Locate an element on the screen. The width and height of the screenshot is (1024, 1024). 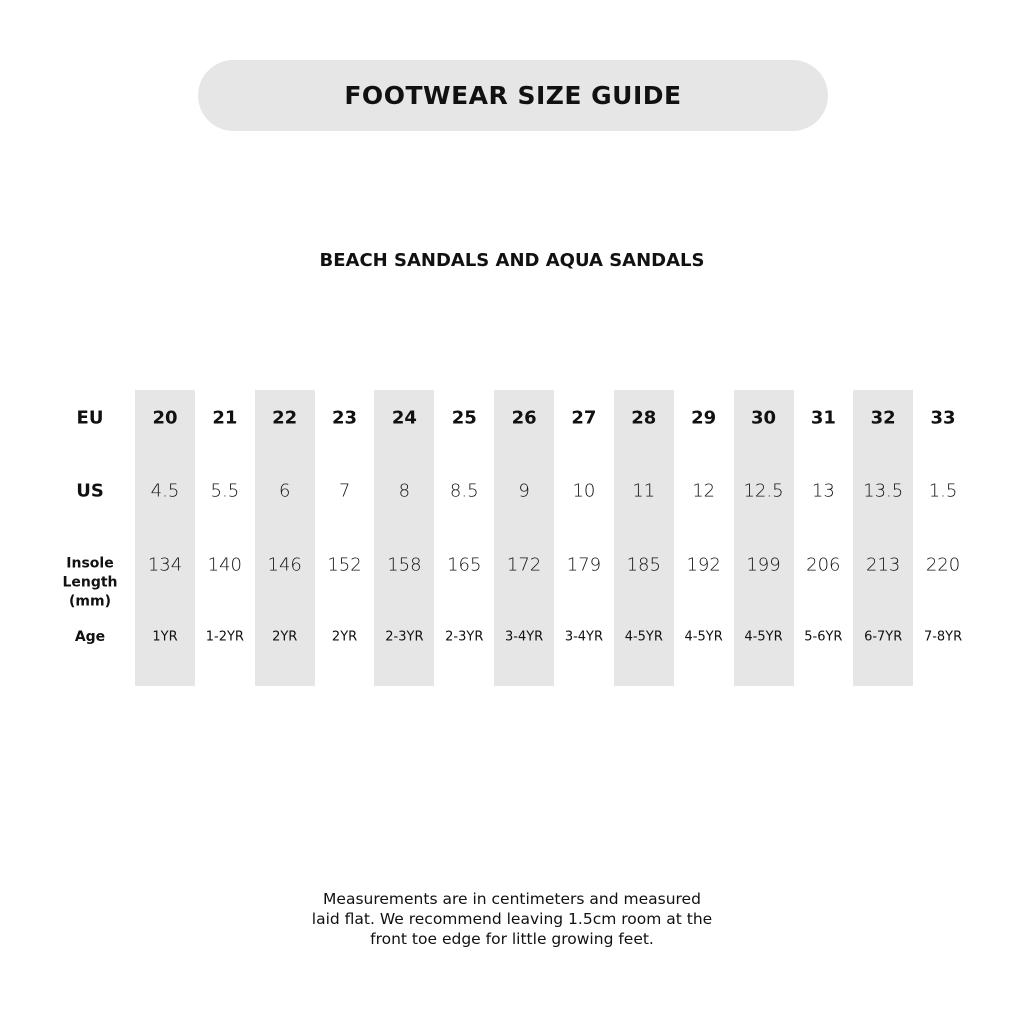
cell-us: 9 is located at coordinates (524, 491).